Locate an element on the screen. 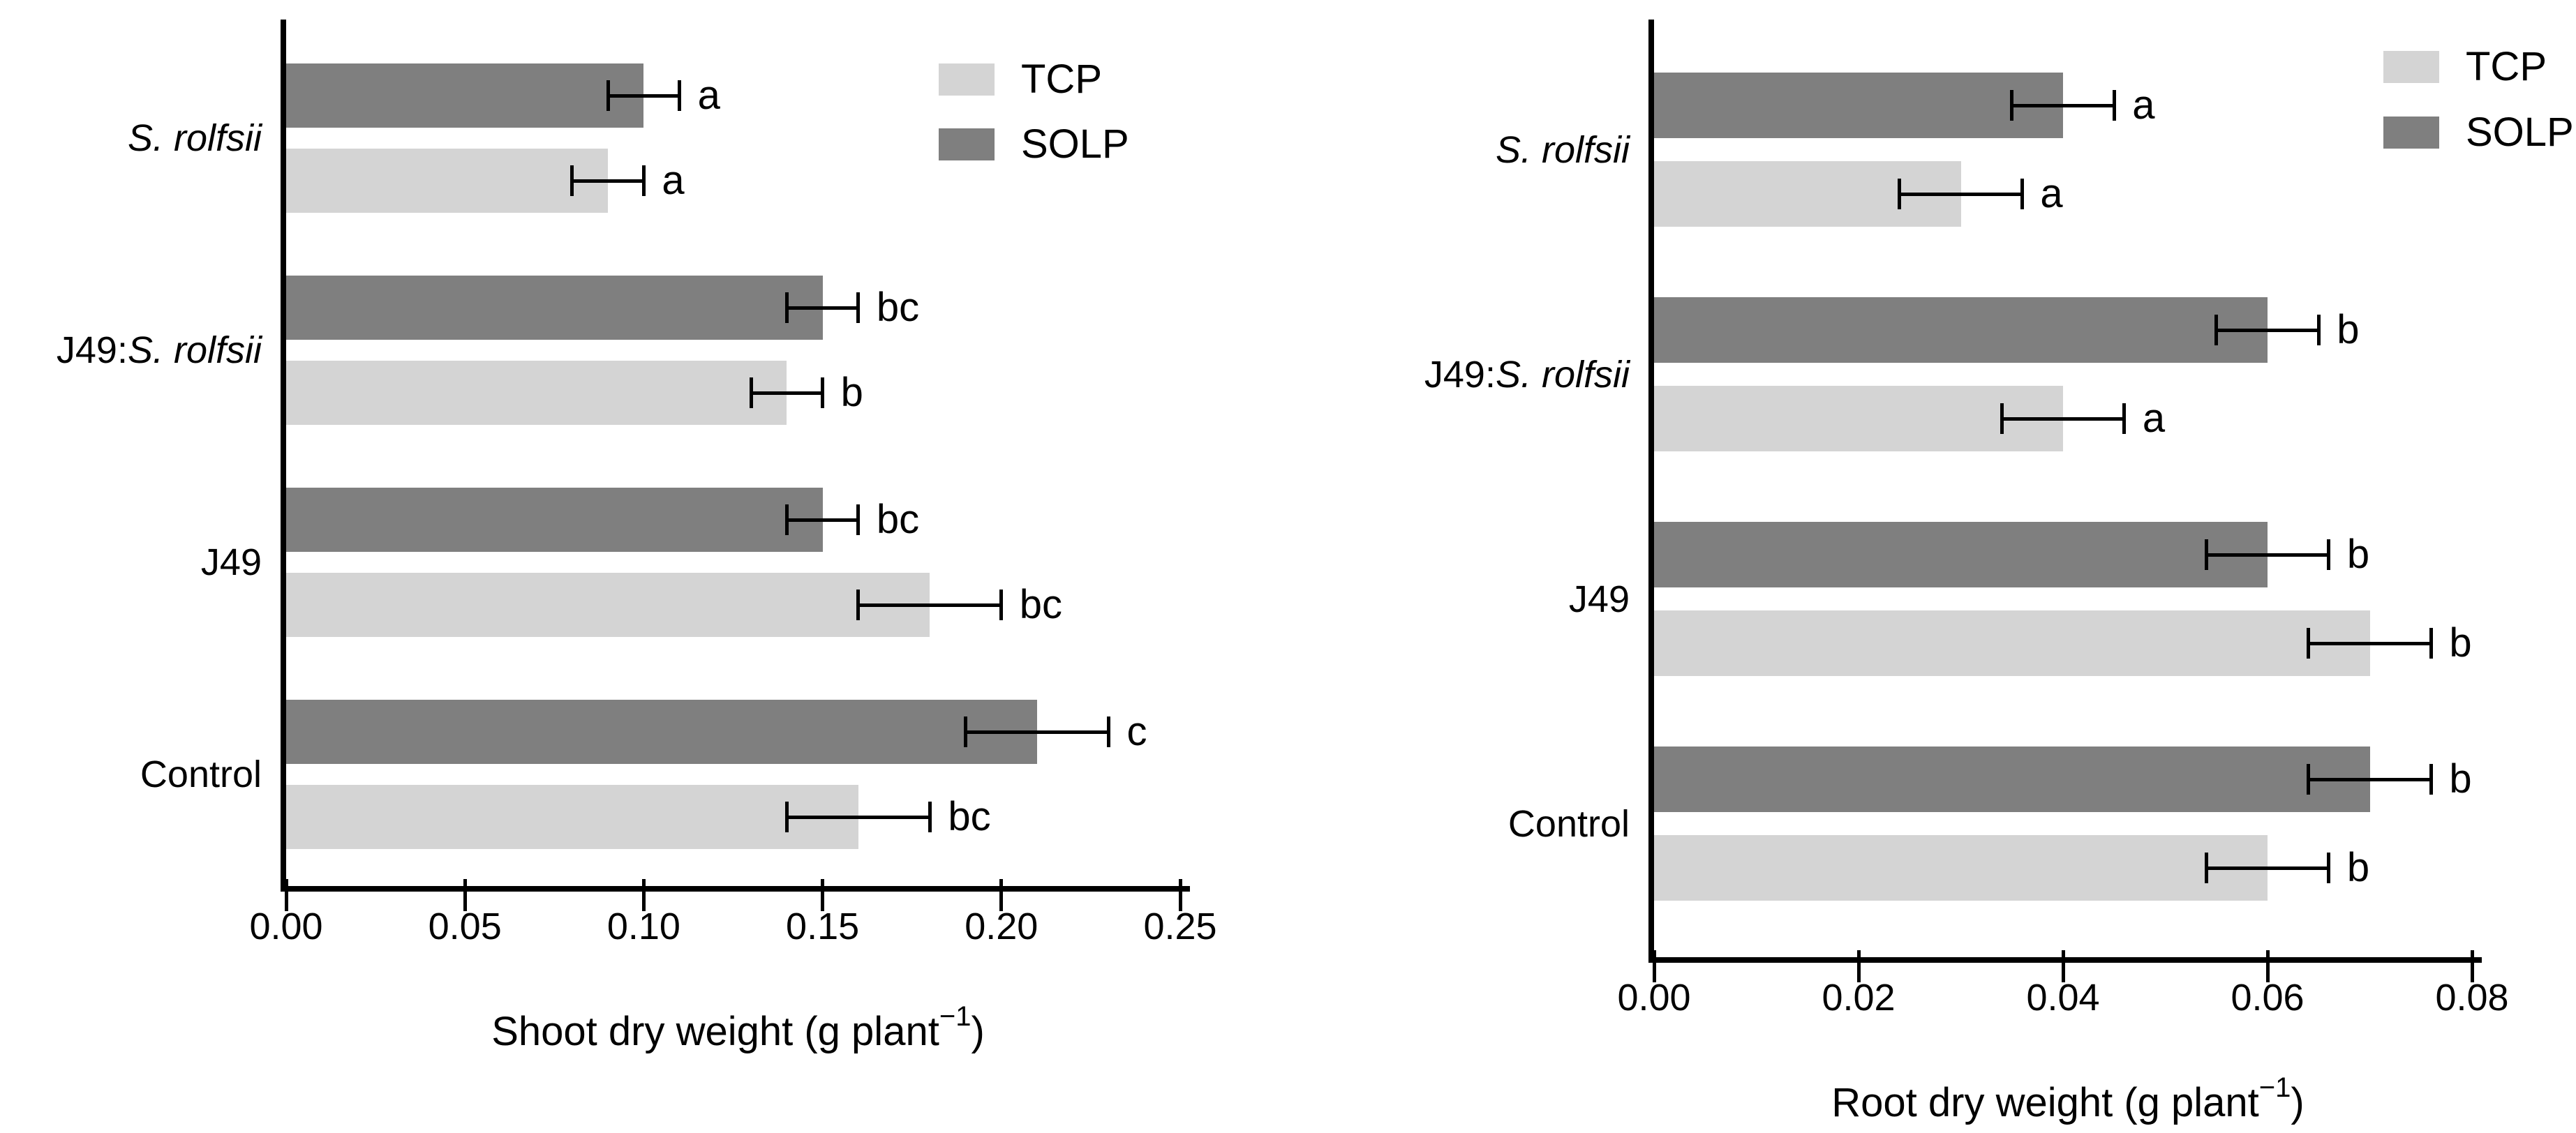  x-tick-label: 0.04 is located at coordinates (2063, 998).